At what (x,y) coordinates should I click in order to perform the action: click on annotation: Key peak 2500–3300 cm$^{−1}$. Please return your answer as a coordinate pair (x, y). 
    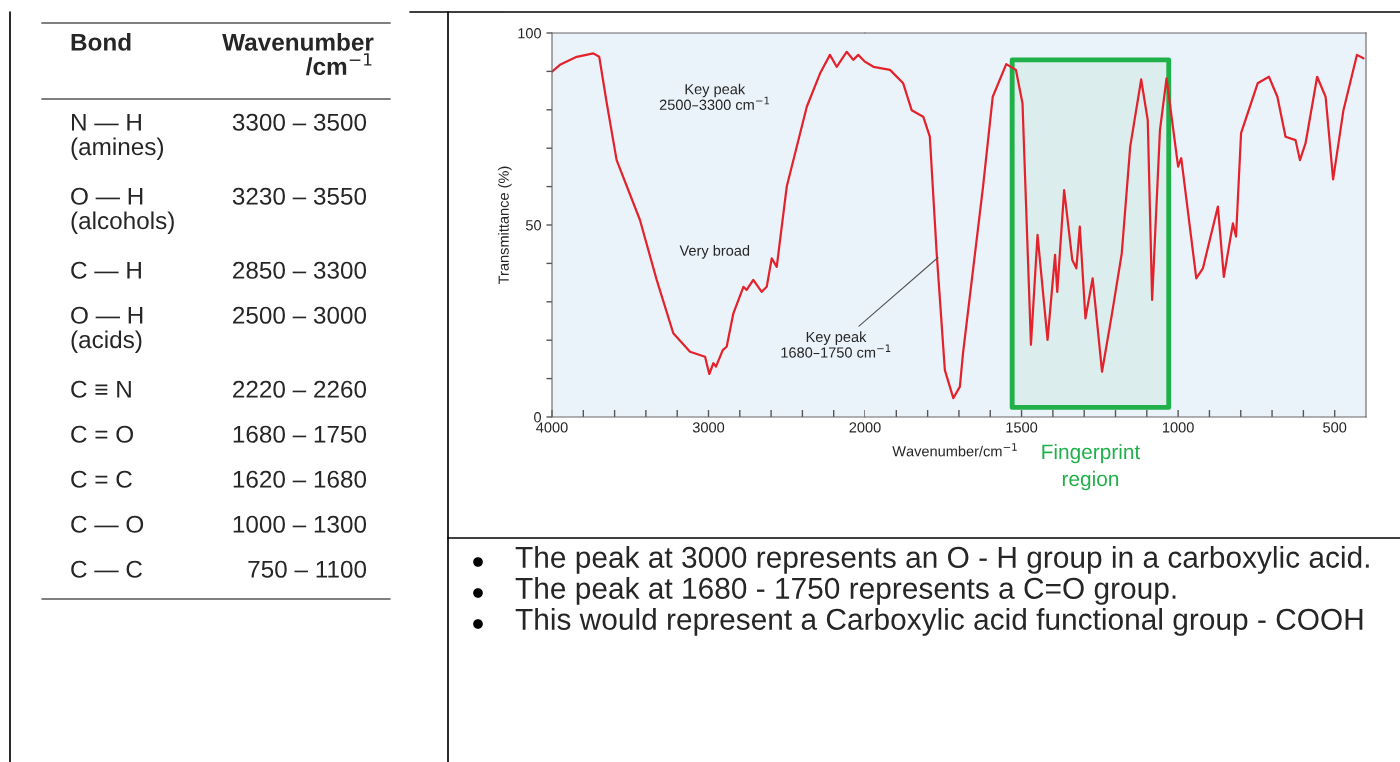
    Looking at the image, I should click on (714, 96).